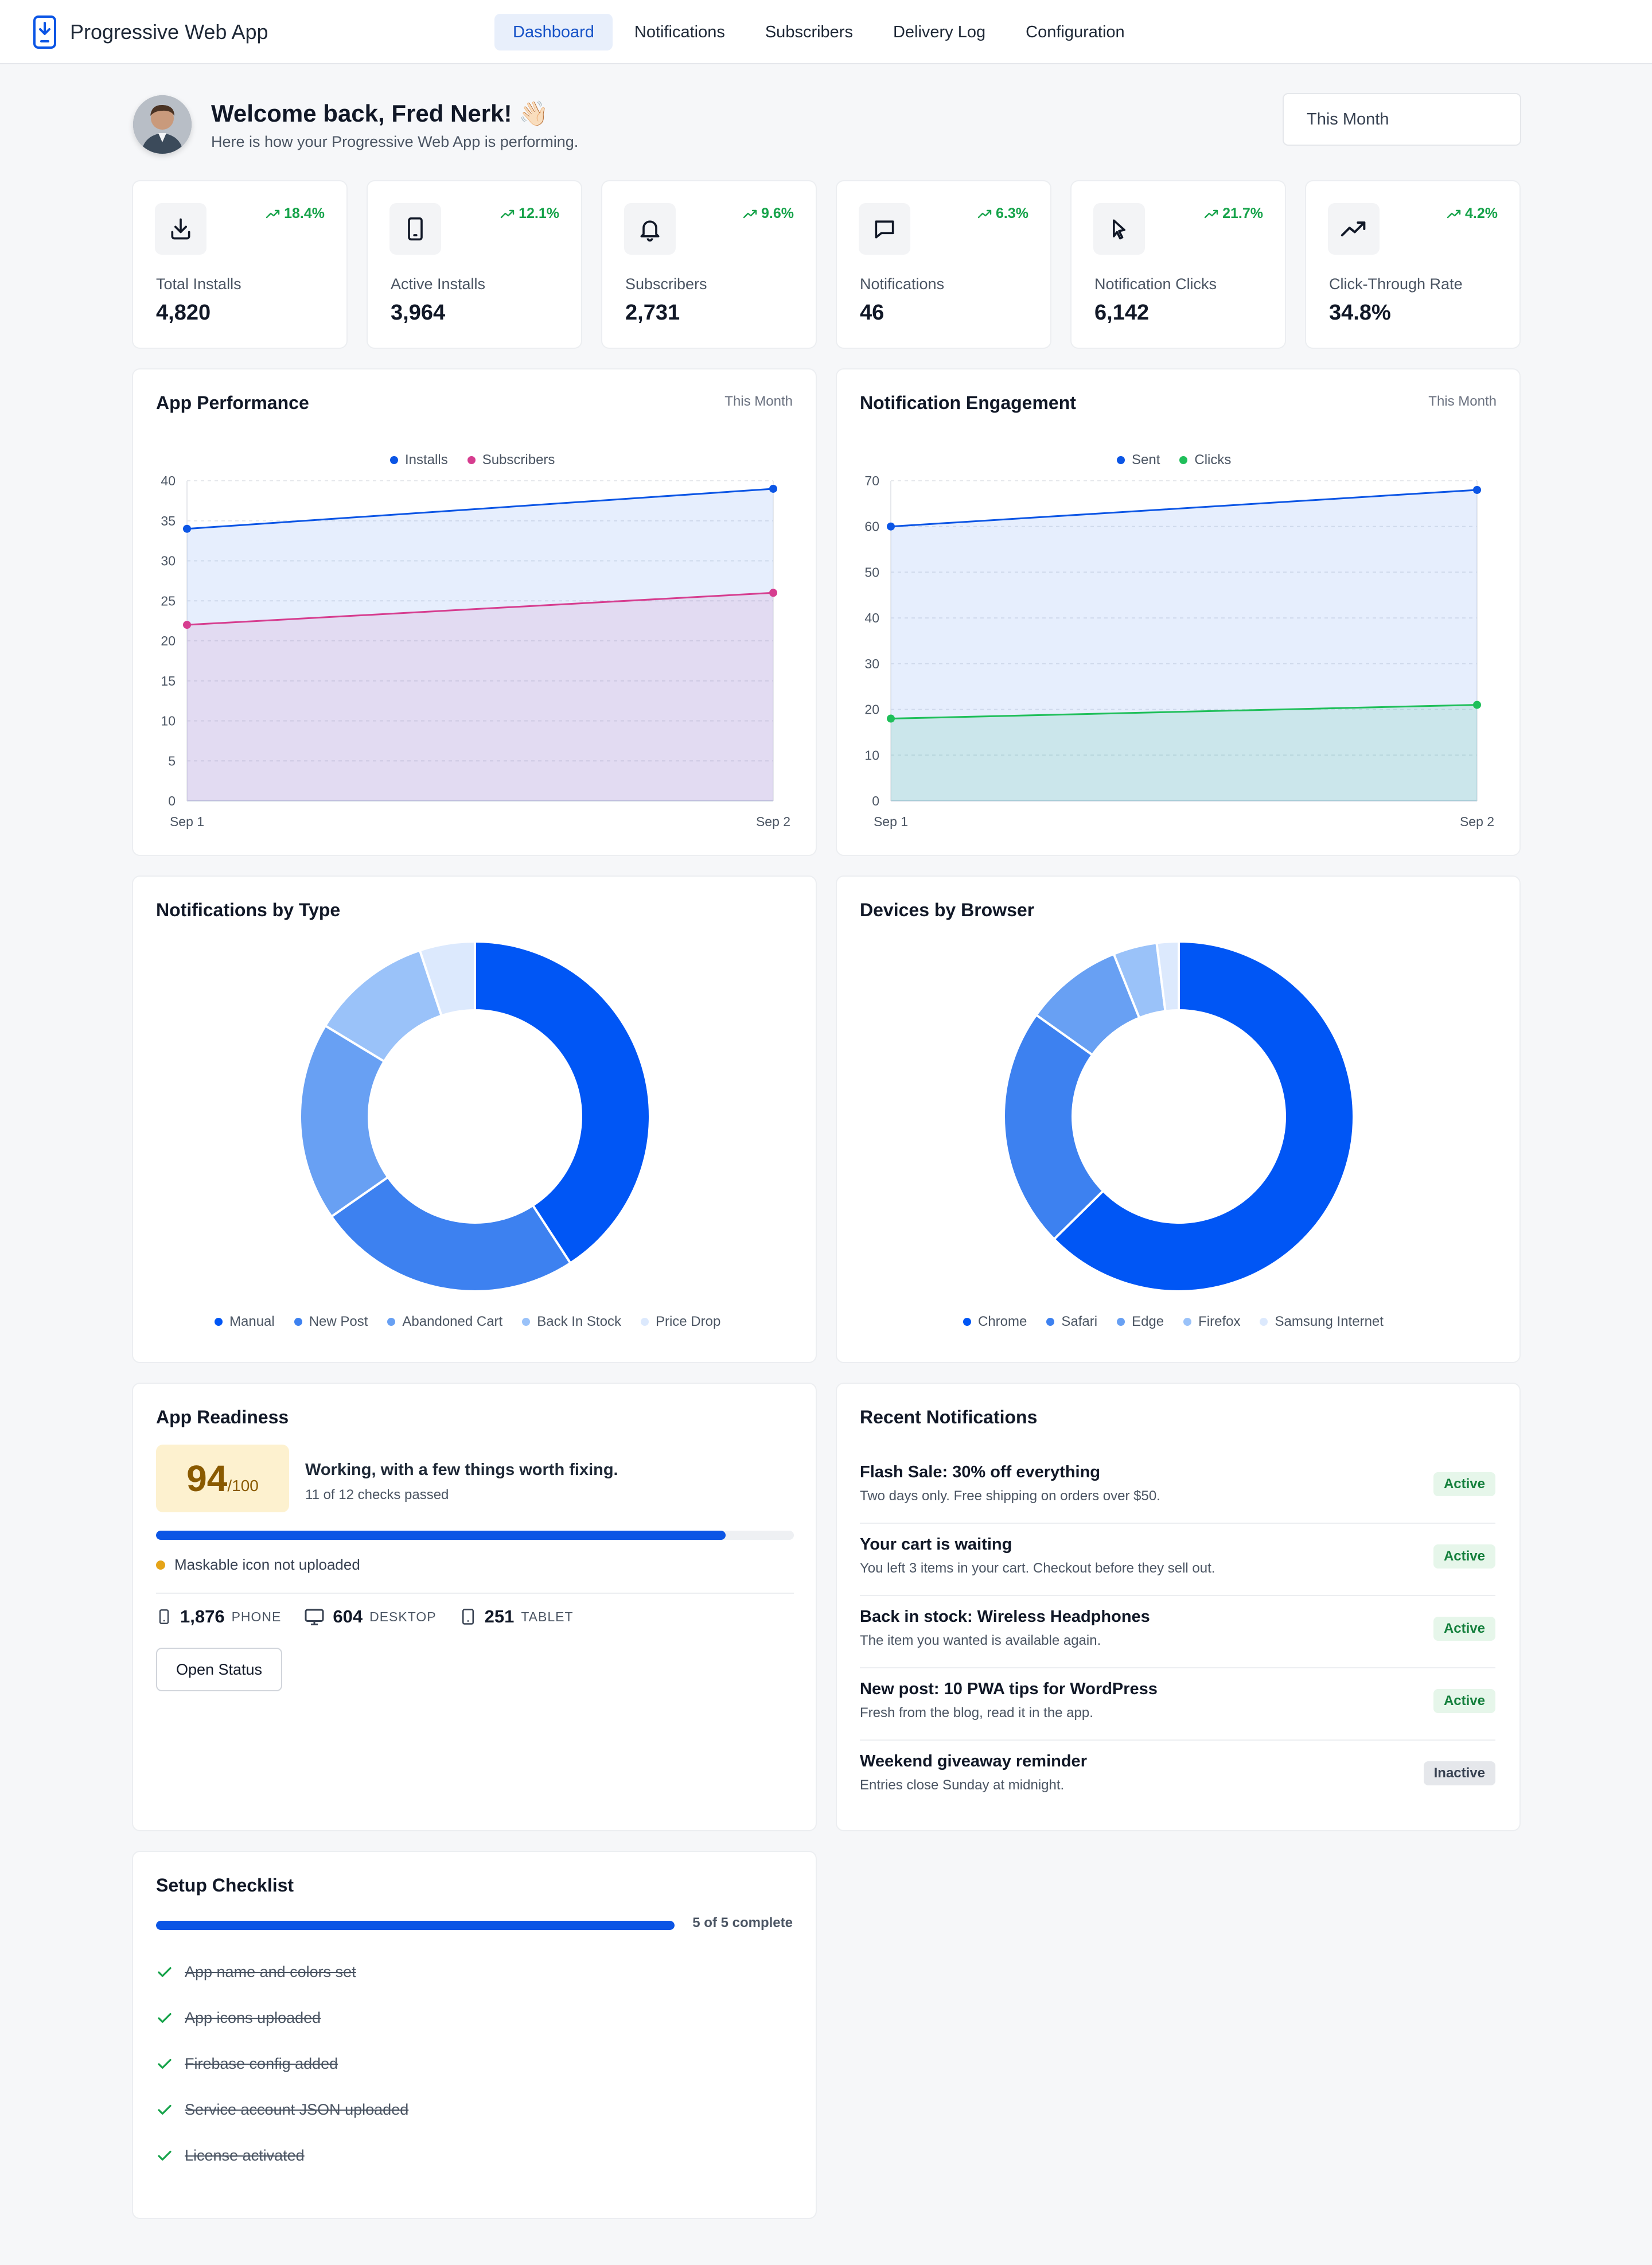  Describe the element at coordinates (679, 32) in the screenshot. I see `nav-notifications: Notifications` at that location.